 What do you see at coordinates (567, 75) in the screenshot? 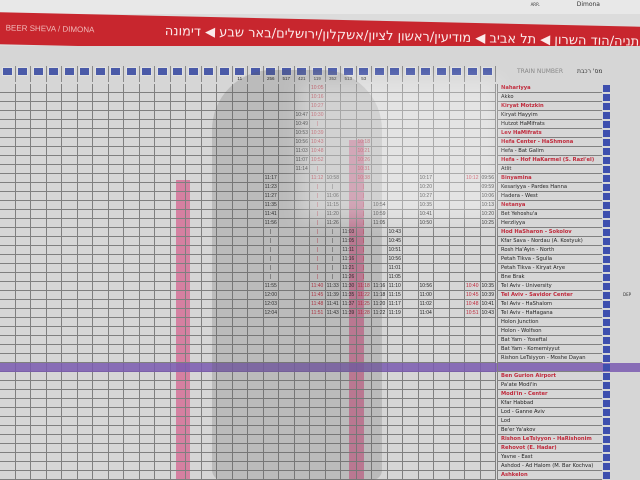
I see `station-header: TRAIN NUMBER מס' רכבת` at bounding box center [567, 75].